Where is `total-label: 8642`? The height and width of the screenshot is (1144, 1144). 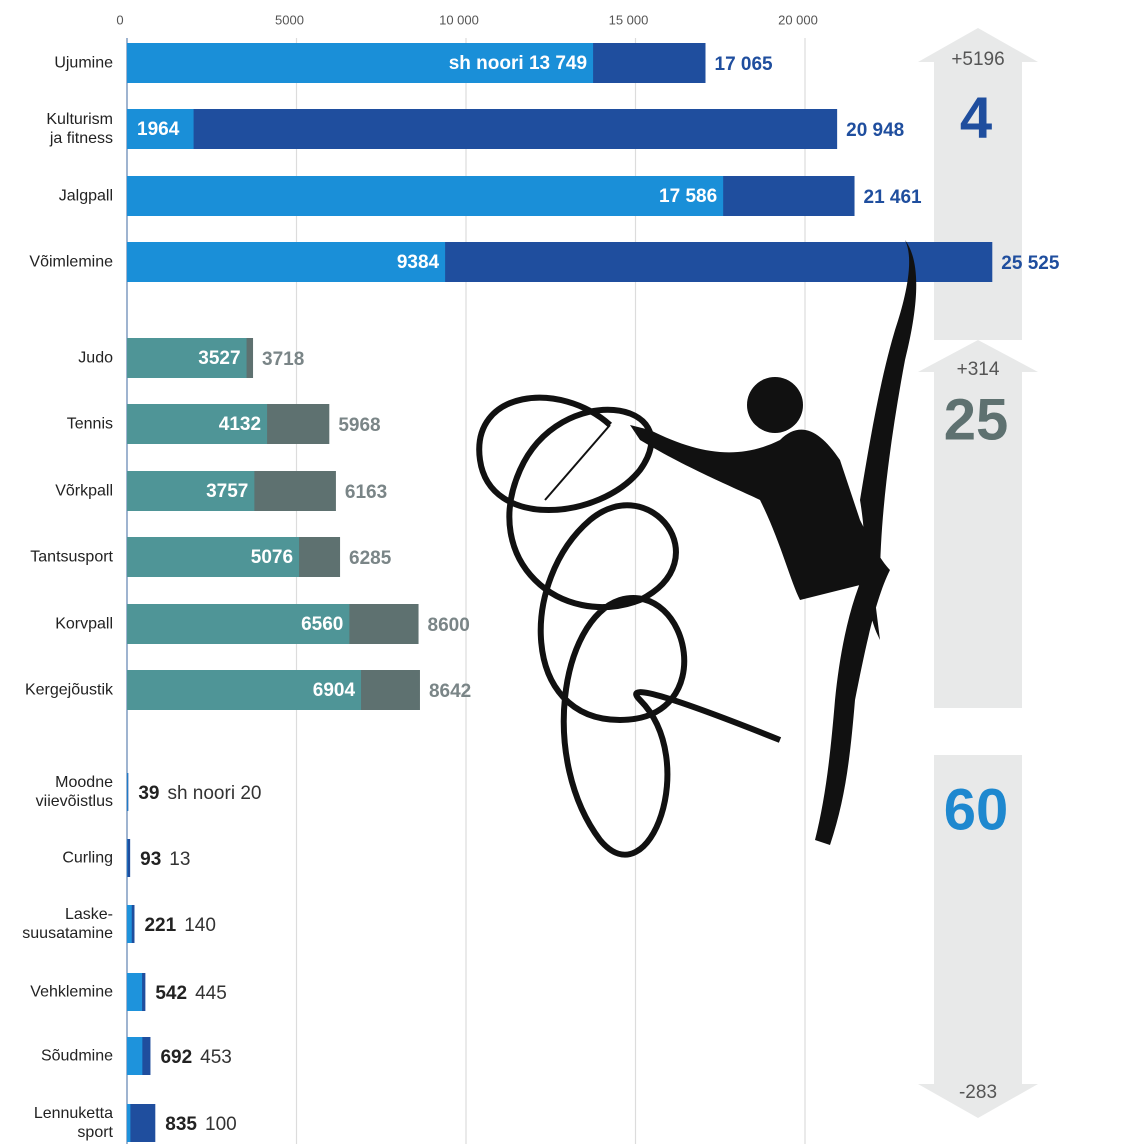 total-label: 8642 is located at coordinates (450, 691).